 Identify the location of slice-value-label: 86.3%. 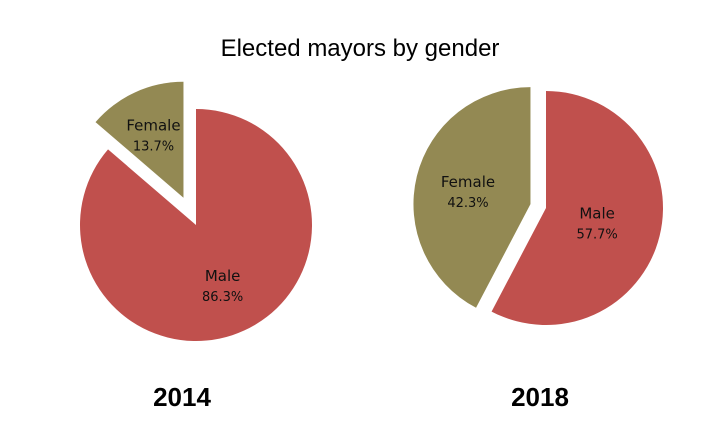
(222, 297).